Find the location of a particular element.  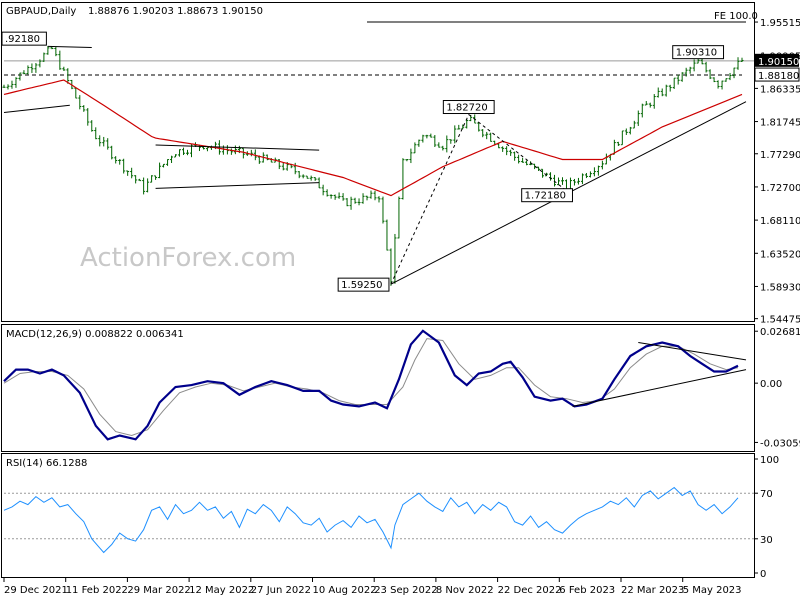

price-ytick-label: 1.72700 is located at coordinates (780, 188).